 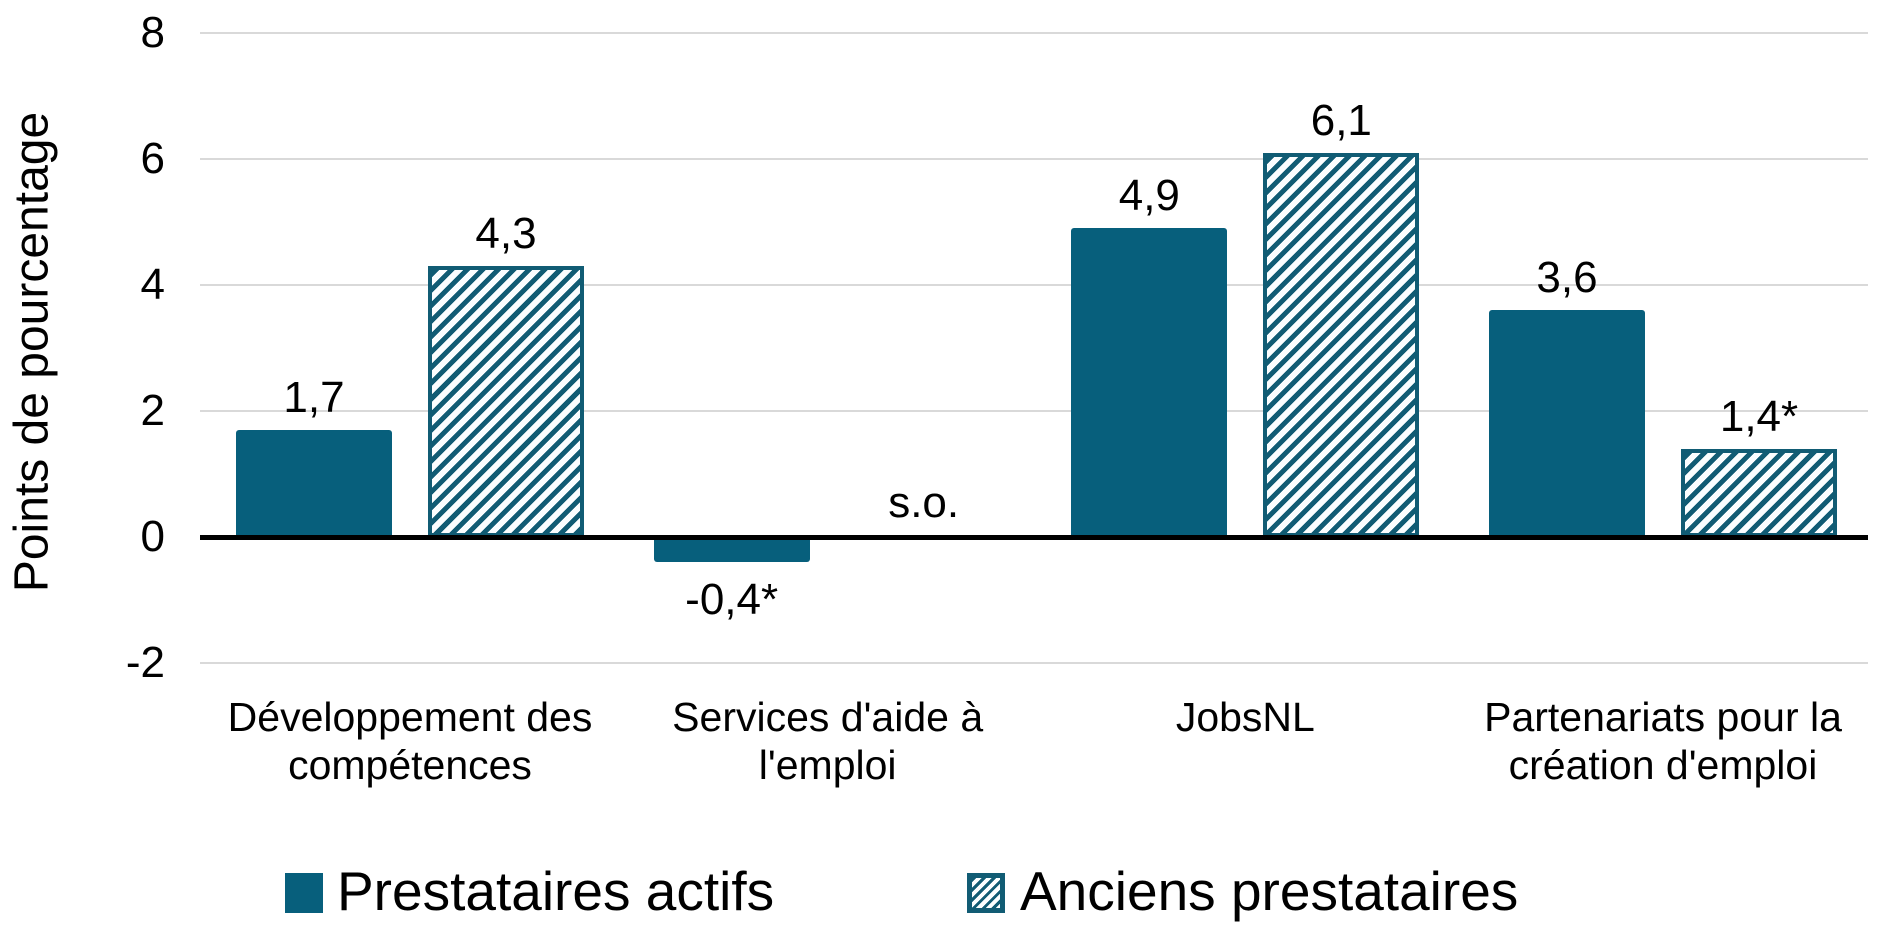 I want to click on y-tick-label-6: 6, so click(x=152, y=158).